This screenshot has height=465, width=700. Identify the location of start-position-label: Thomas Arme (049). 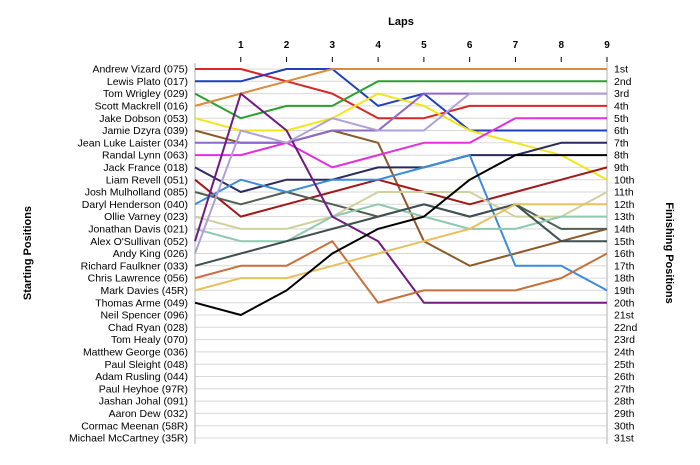
(141, 303).